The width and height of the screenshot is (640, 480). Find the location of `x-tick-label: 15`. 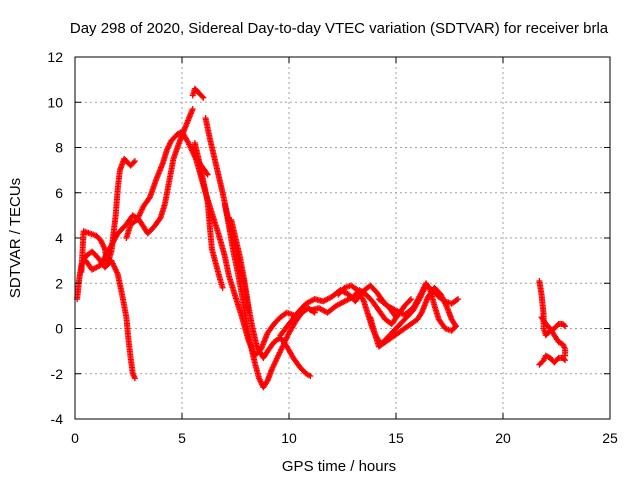

x-tick-label: 15 is located at coordinates (396, 438).